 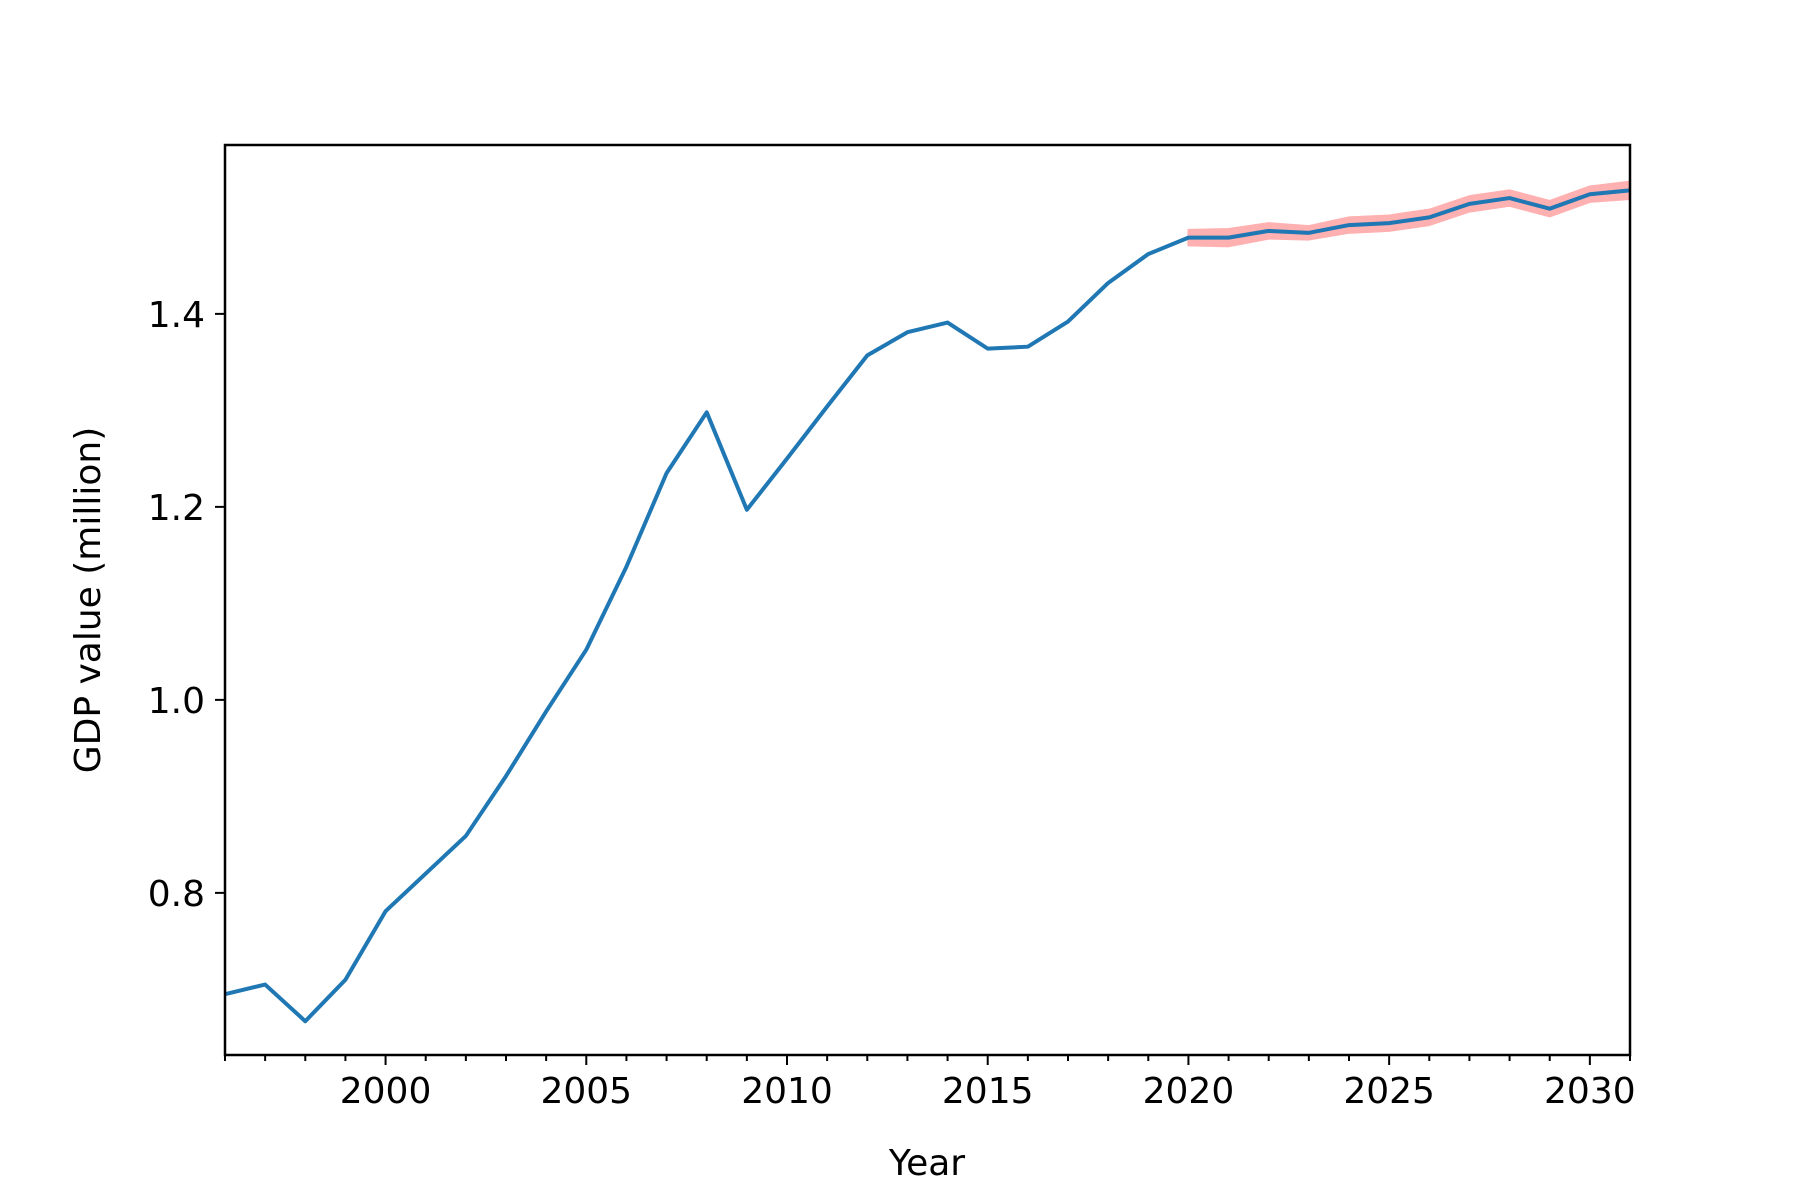 I want to click on x-tick-label: 2025, so click(x=1389, y=1091).